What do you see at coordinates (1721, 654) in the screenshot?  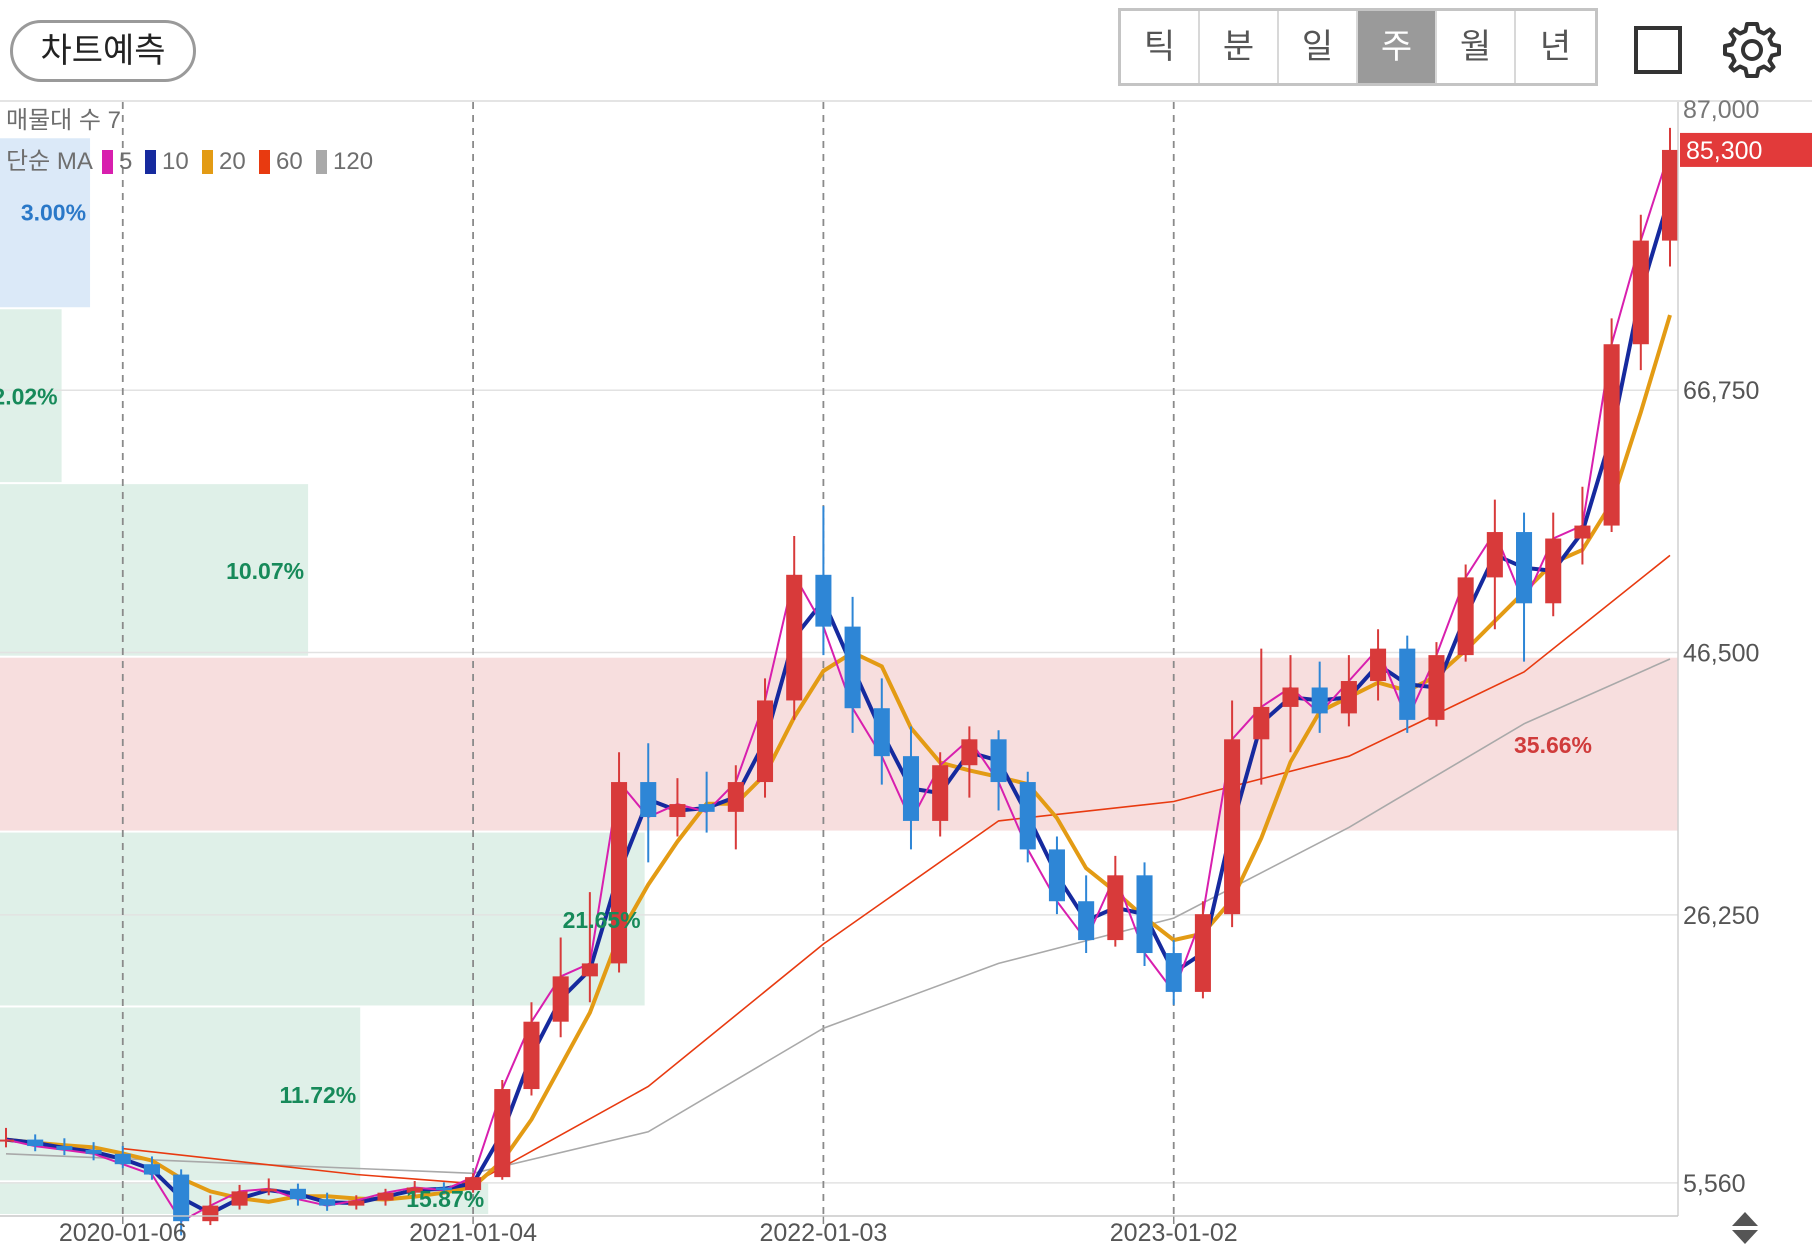 I see `y-axis-tick-label: 46,500` at bounding box center [1721, 654].